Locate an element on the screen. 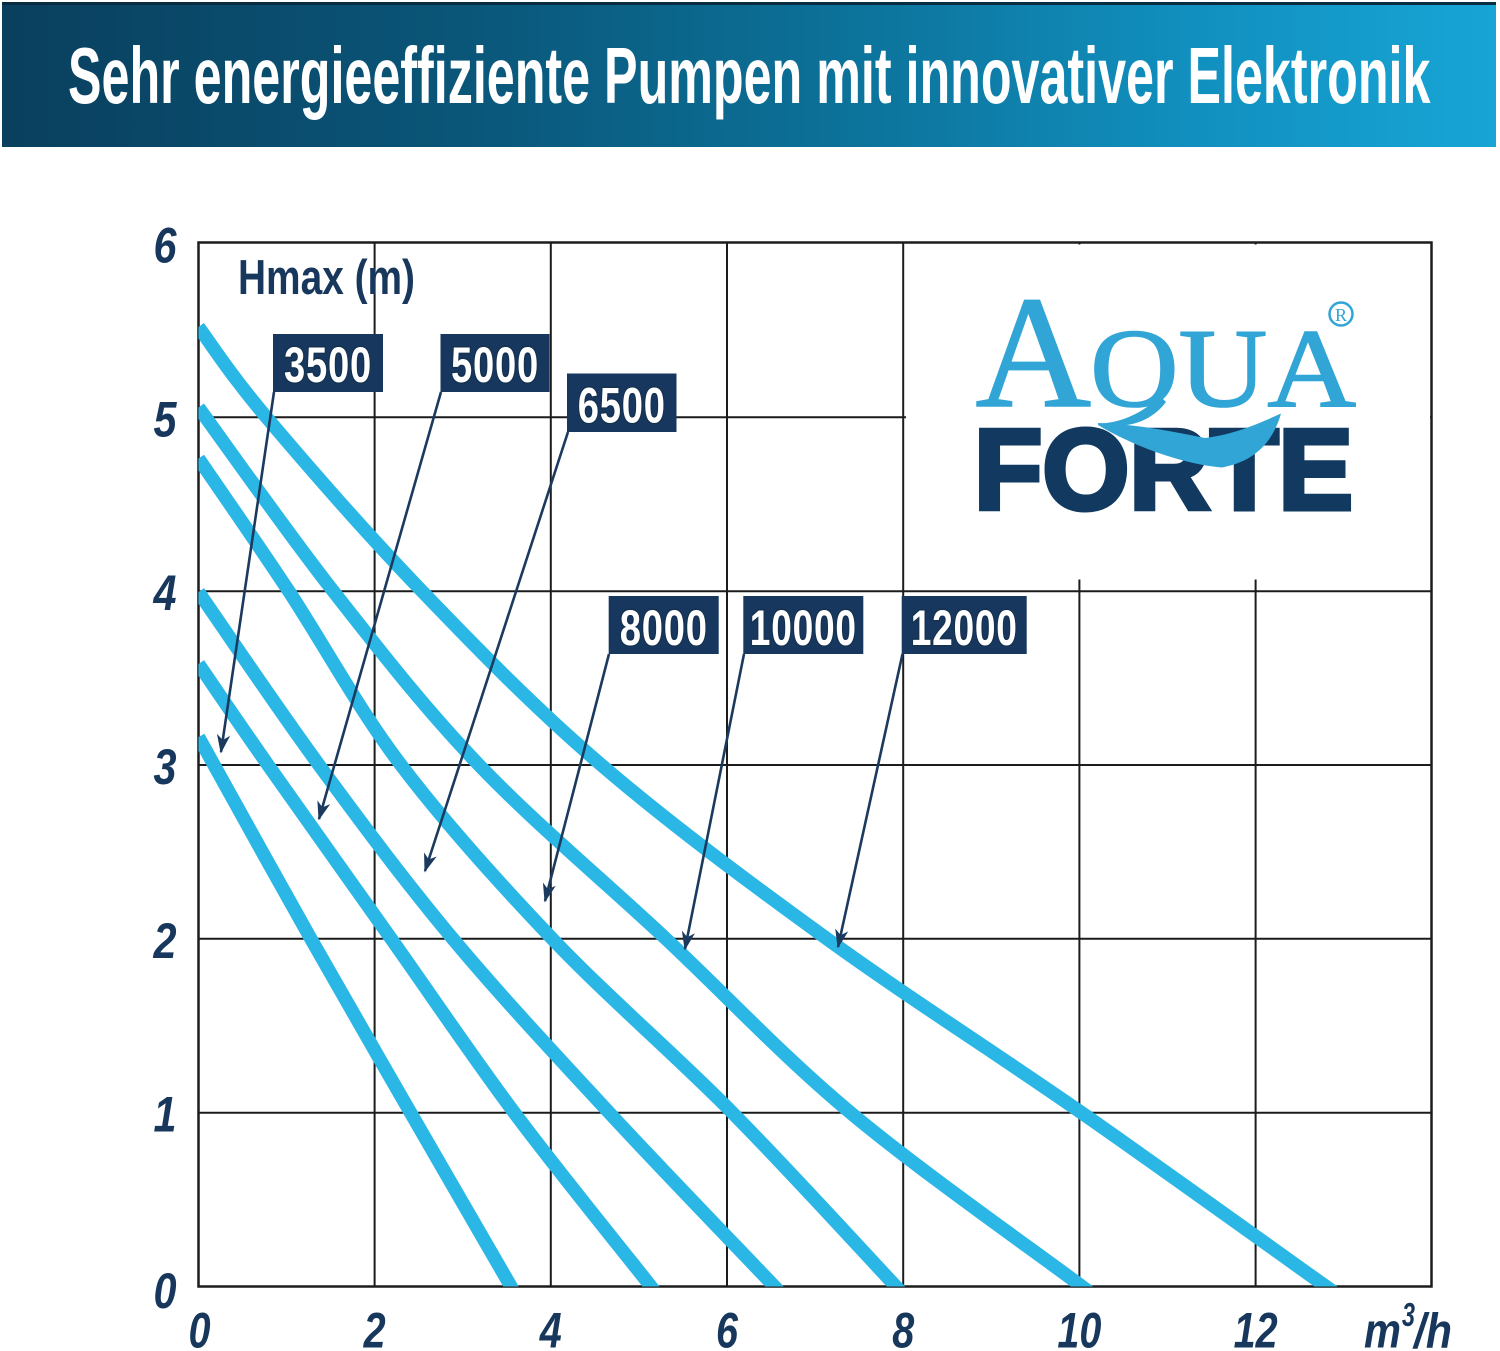  svg-text: 5000 is located at coordinates (495, 365).